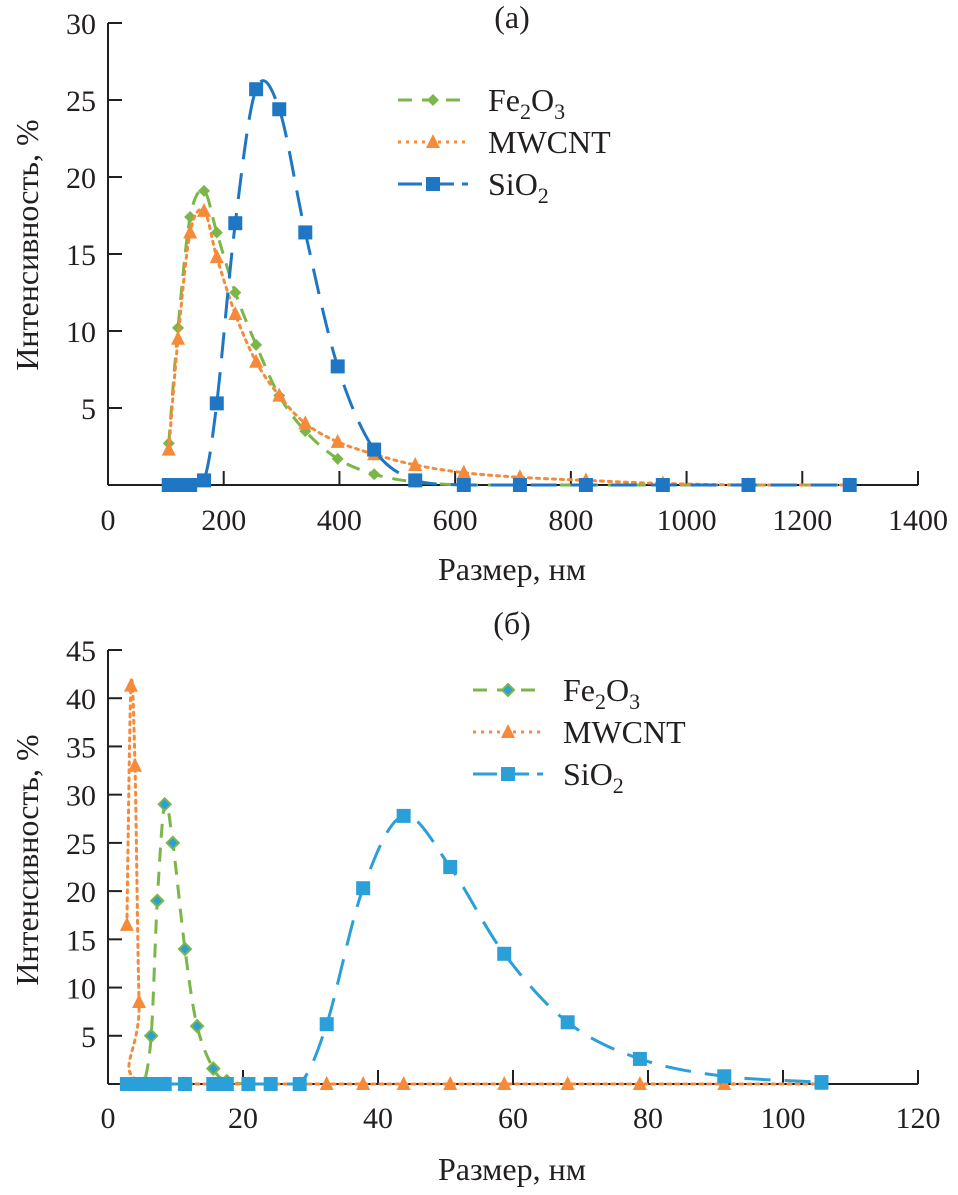 Image resolution: width=958 pixels, height=1195 pixels. I want to click on x-tick-label: 0, so click(108, 1118).